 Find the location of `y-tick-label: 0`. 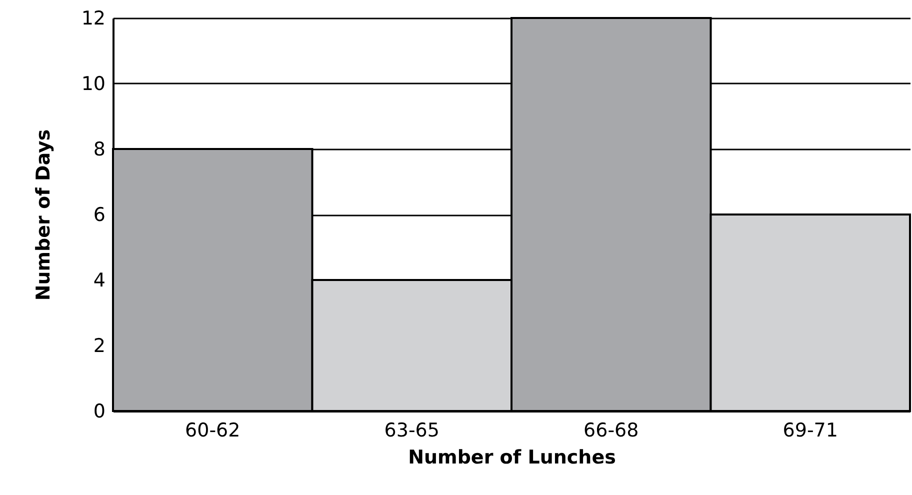

y-tick-label: 0 is located at coordinates (99, 411).